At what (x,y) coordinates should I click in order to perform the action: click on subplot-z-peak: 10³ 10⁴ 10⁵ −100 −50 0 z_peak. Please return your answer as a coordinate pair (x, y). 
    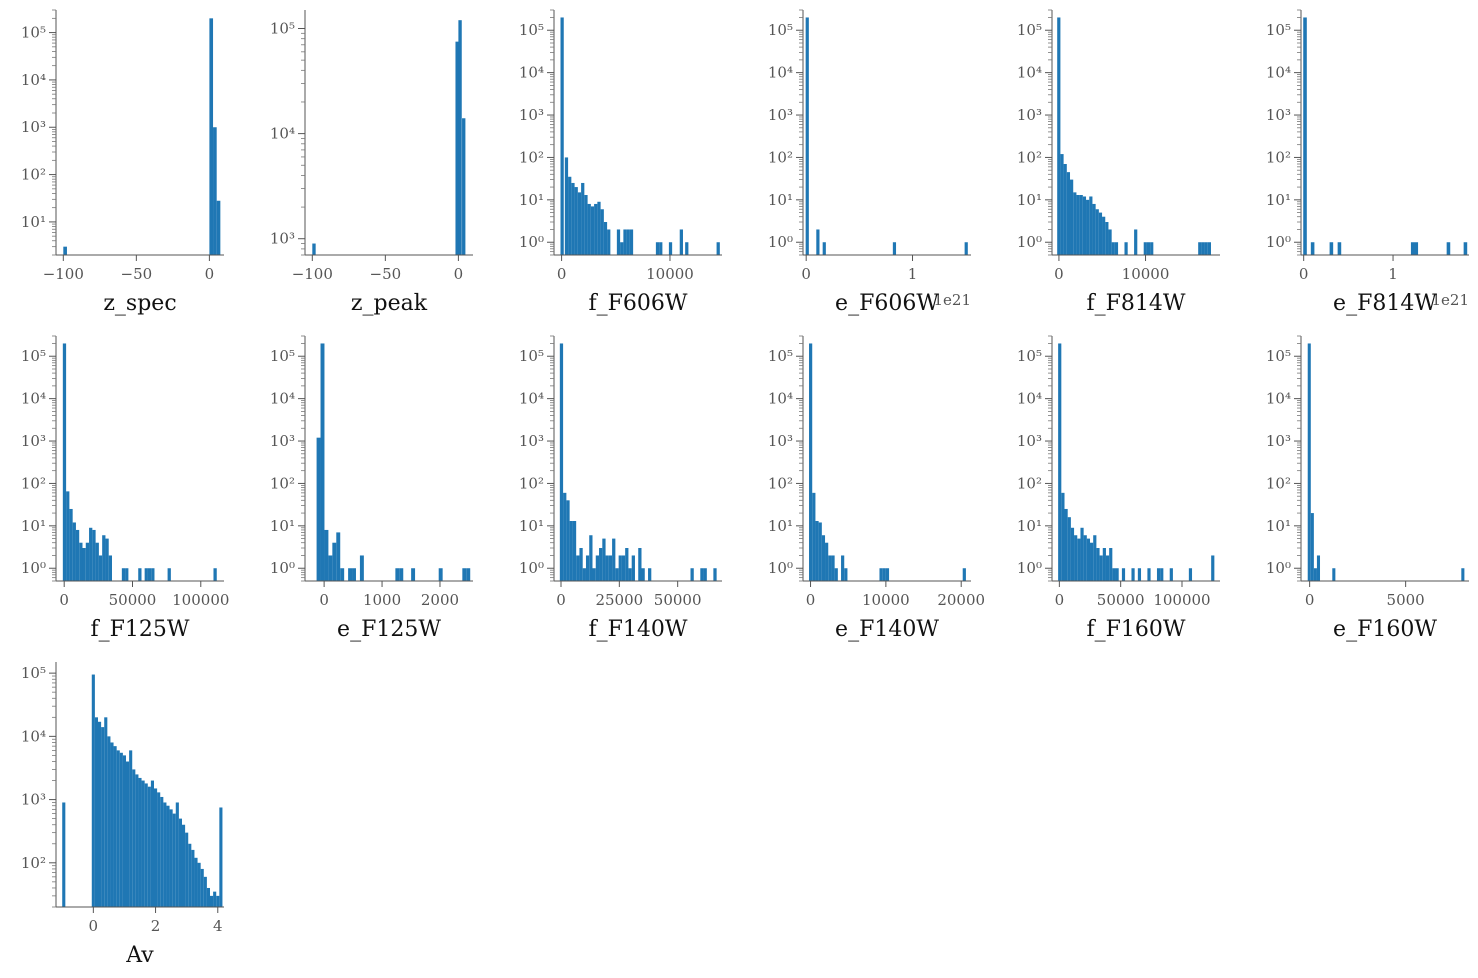
    Looking at the image, I should click on (371, 163).